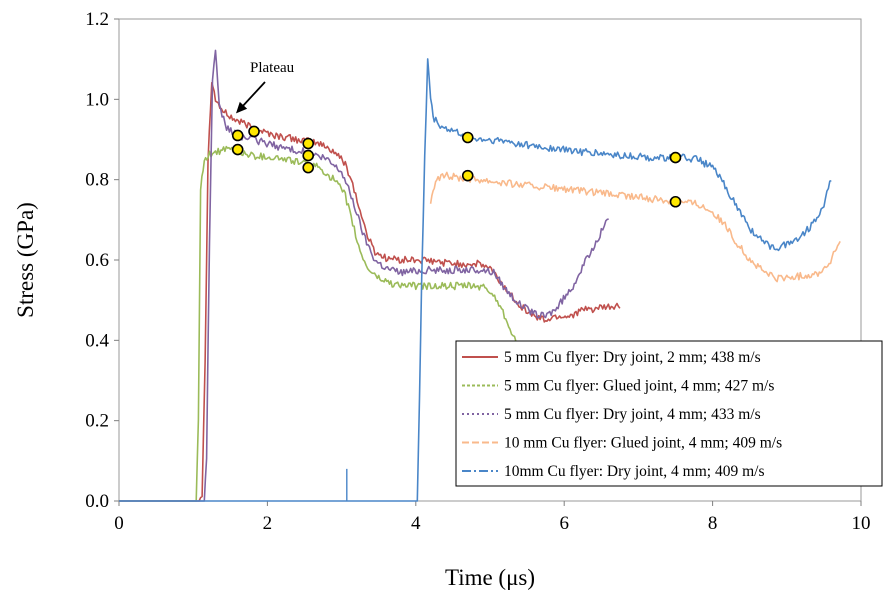 Image resolution: width=885 pixels, height=596 pixels. What do you see at coordinates (416, 523) in the screenshot?
I see `x-tick-label: 4` at bounding box center [416, 523].